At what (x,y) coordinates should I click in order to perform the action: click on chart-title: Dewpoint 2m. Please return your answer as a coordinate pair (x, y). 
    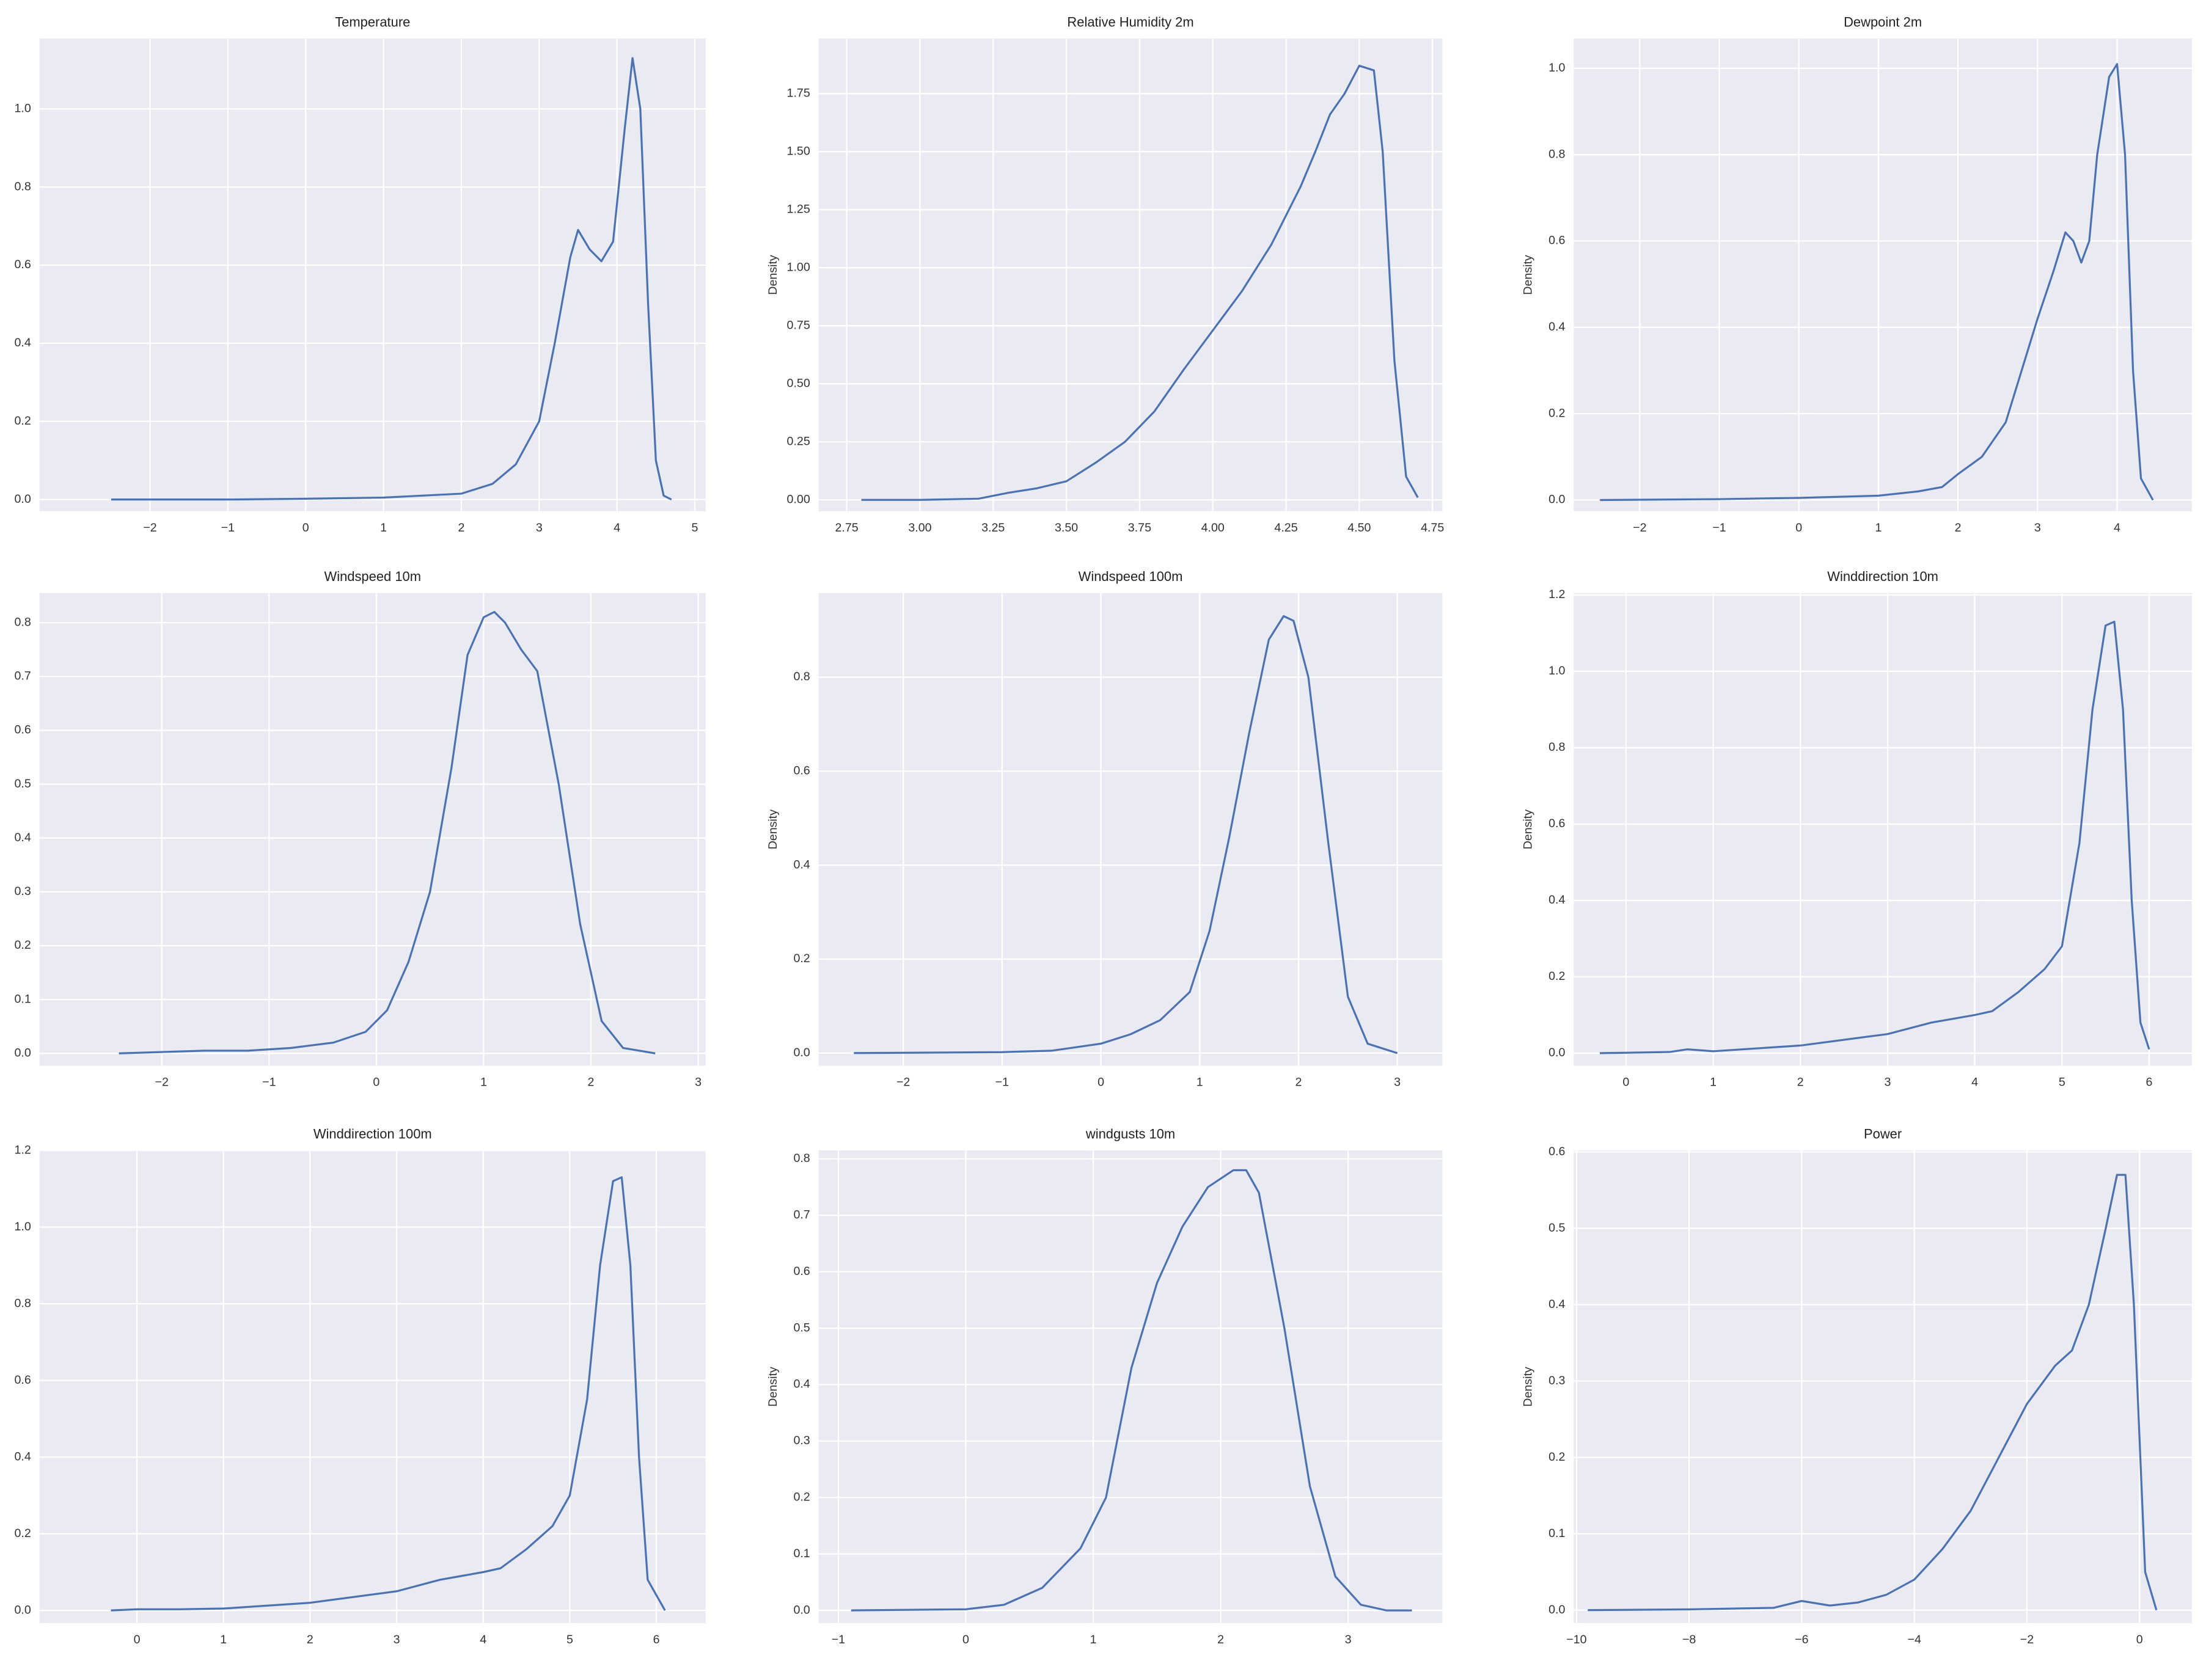
    Looking at the image, I should click on (1883, 22).